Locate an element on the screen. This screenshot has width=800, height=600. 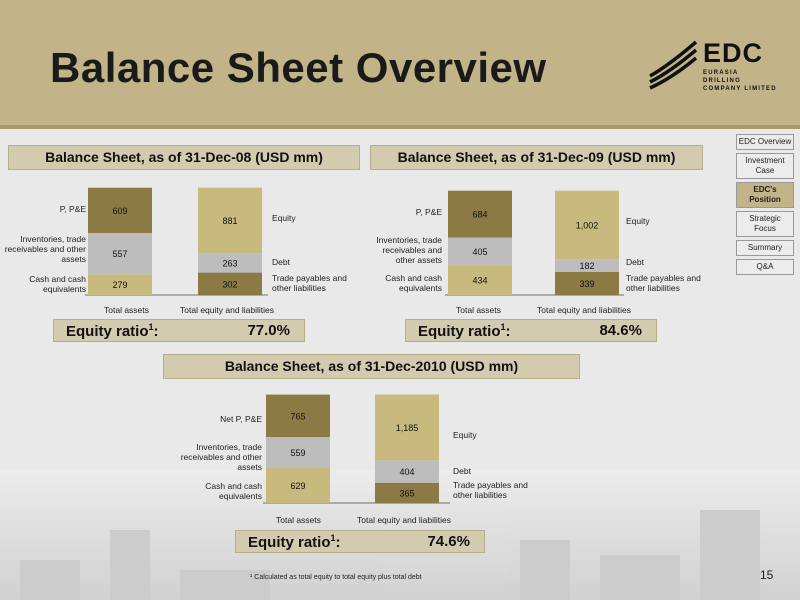
stacked-bar-svg: 279 557 609 302 263 881 is located at coordinates (176, 241).